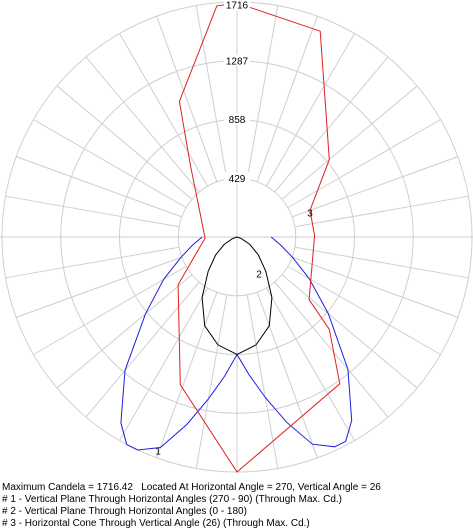  What do you see at coordinates (158, 452) in the screenshot?
I see `curve-label: 1` at bounding box center [158, 452].